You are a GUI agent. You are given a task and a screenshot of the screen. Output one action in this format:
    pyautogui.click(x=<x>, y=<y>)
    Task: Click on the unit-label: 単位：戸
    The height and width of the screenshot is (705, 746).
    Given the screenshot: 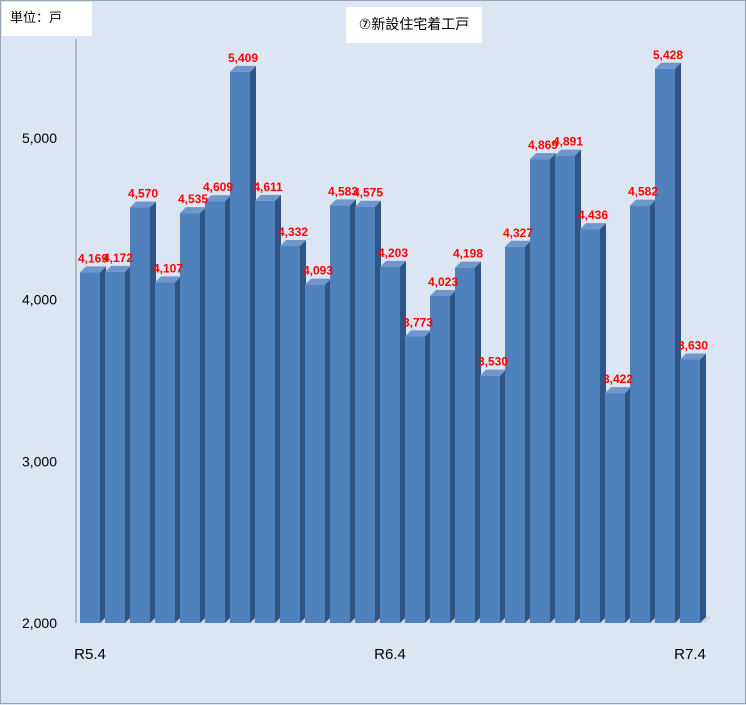 What is the action you would take?
    pyautogui.click(x=47, y=19)
    